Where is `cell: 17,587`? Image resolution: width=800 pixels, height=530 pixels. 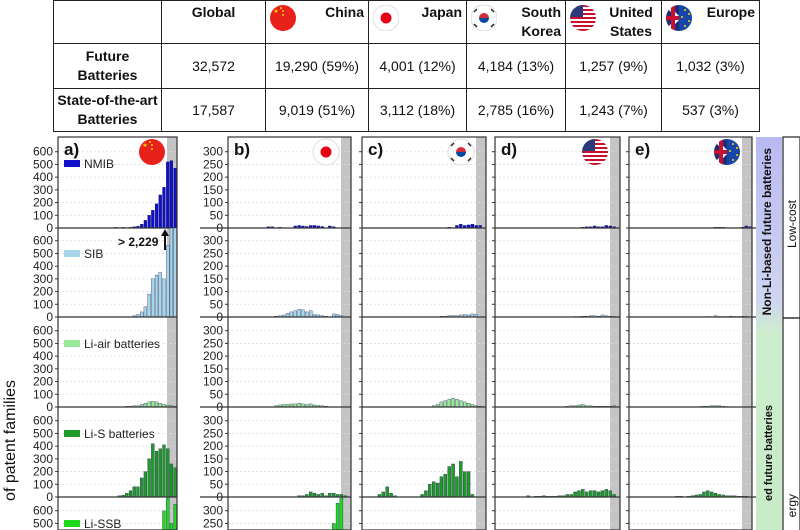
cell: 17,587 is located at coordinates (213, 110).